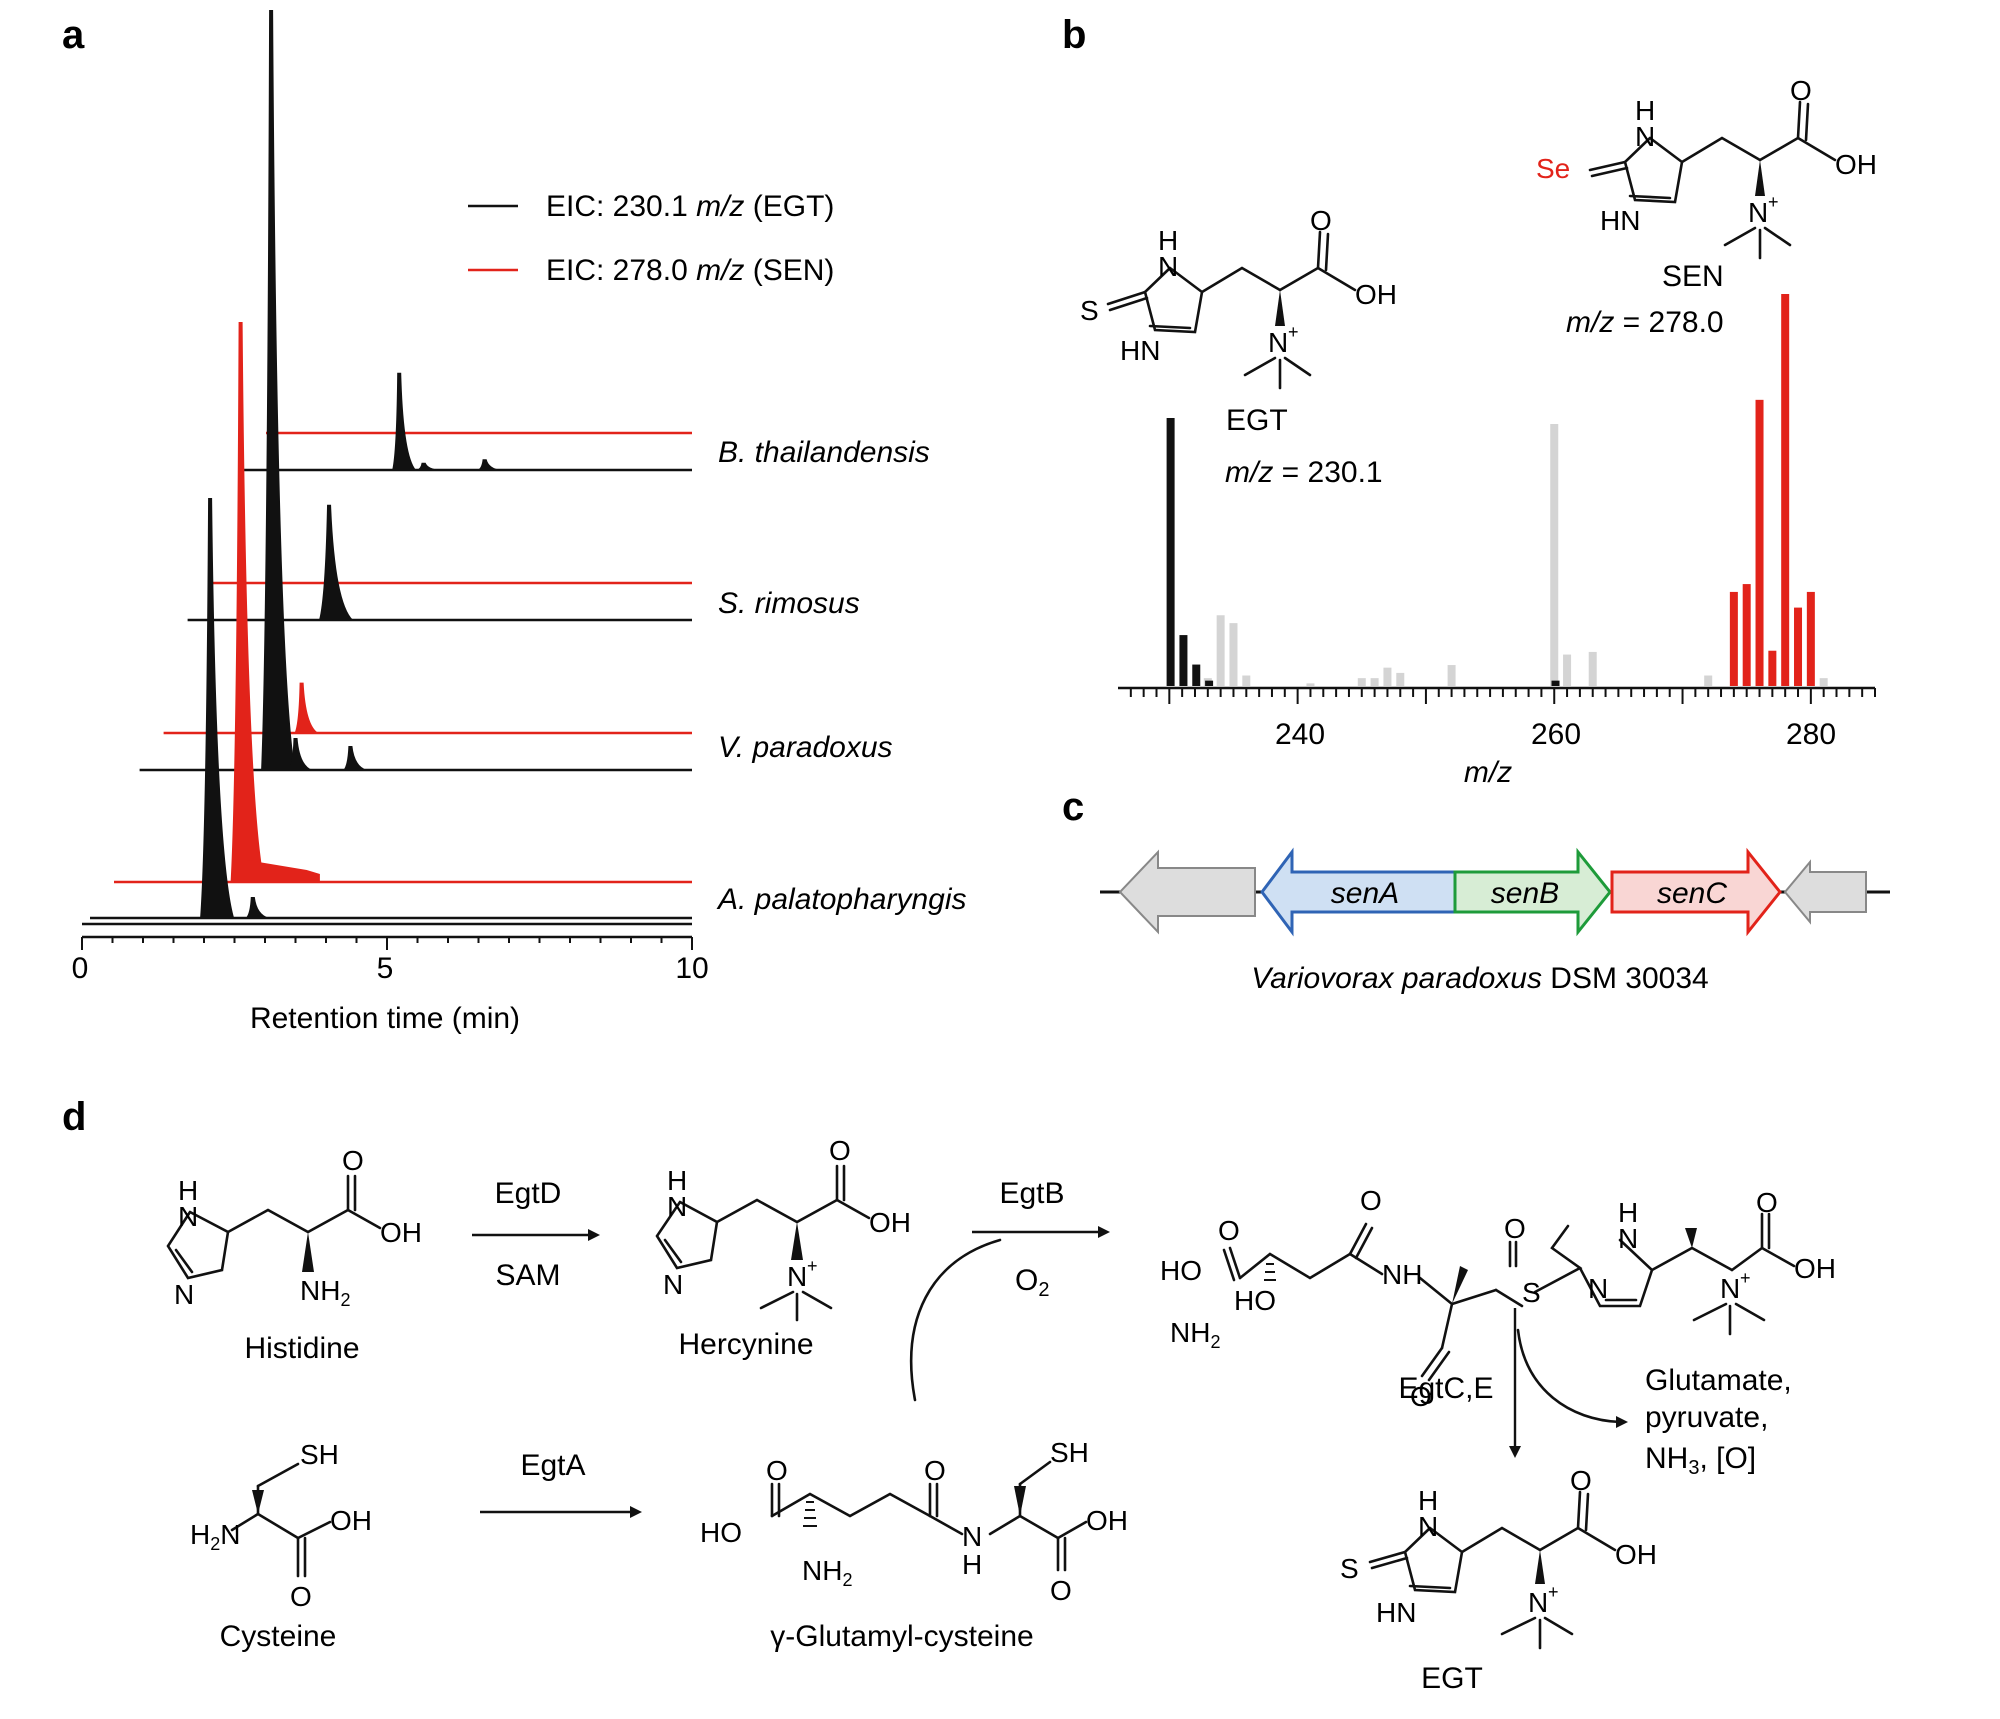 Image resolution: width=2000 pixels, height=1719 pixels. What do you see at coordinates (74, 1117) in the screenshot?
I see `panel-label-d: d` at bounding box center [74, 1117].